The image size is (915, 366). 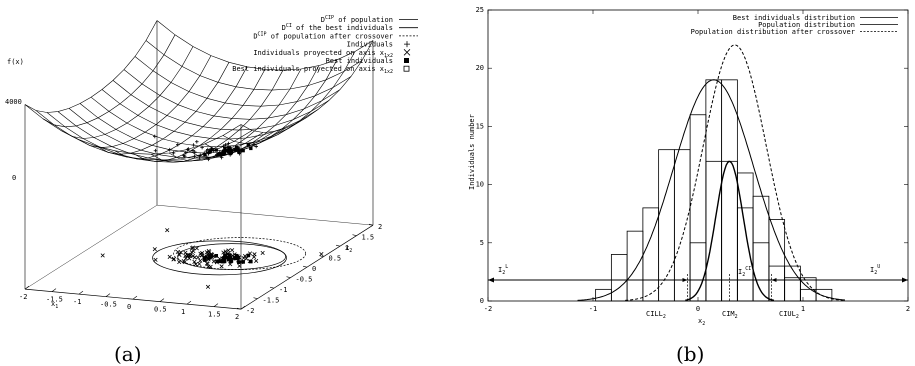 I want to click on annotation-I2CI: I2CI, so click(x=744, y=272).